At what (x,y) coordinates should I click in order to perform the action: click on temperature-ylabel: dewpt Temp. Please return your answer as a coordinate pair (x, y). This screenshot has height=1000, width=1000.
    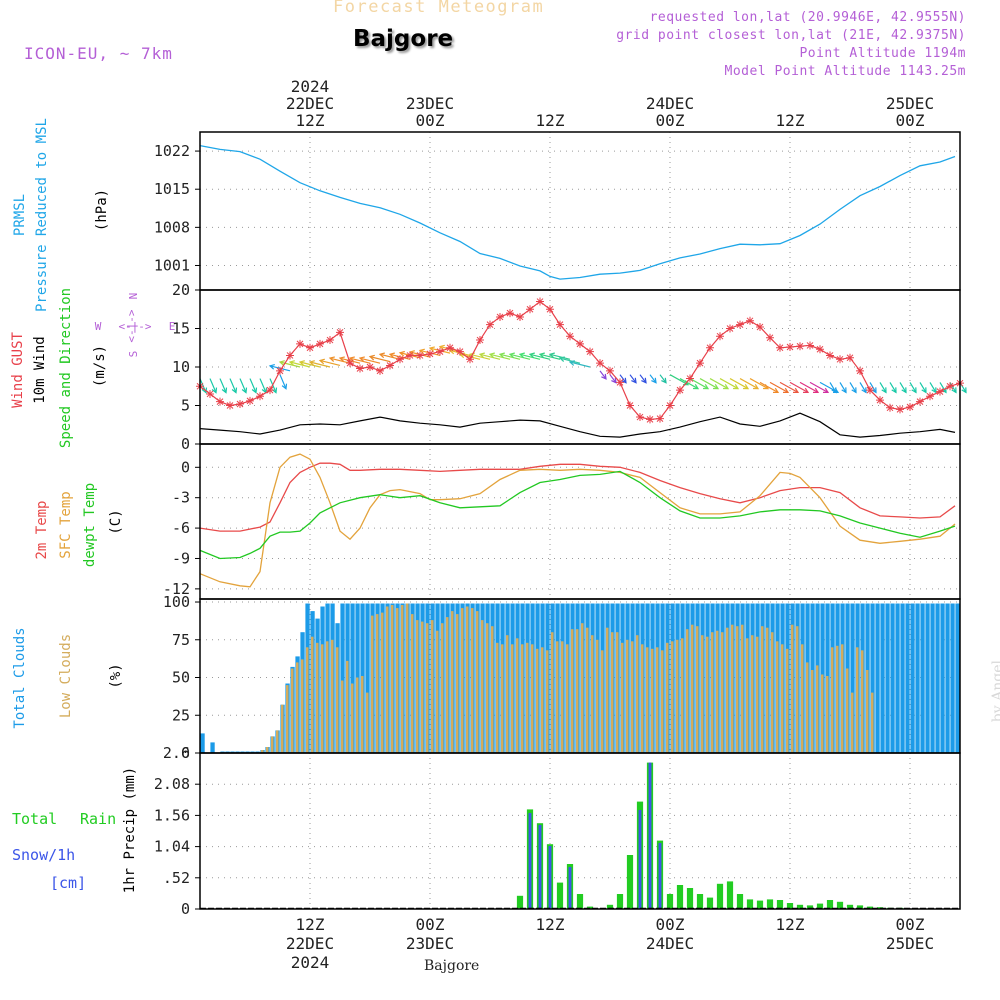
    Looking at the image, I should click on (90, 525).